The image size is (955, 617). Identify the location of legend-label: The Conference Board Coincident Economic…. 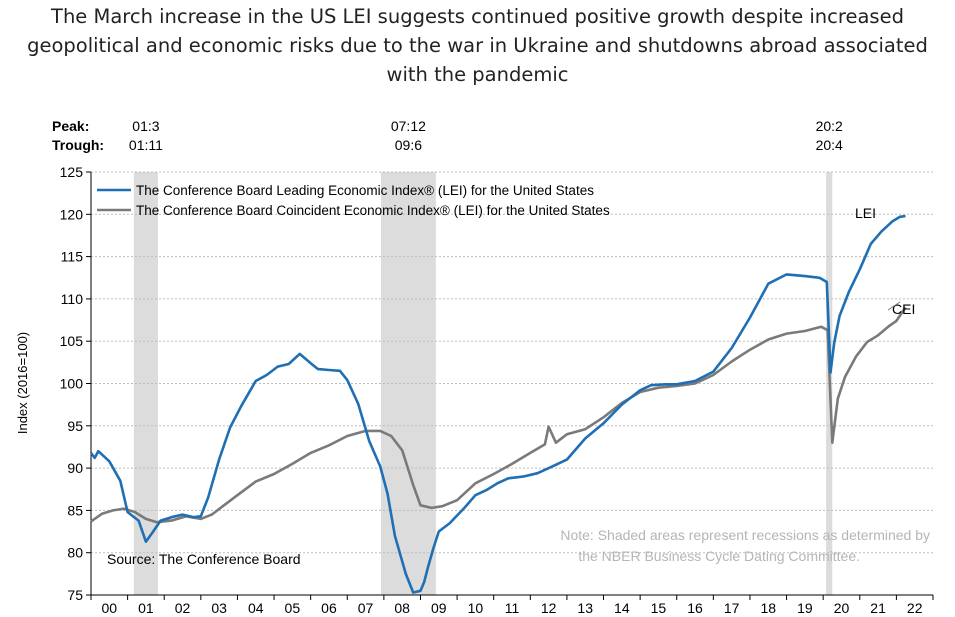
(373, 210).